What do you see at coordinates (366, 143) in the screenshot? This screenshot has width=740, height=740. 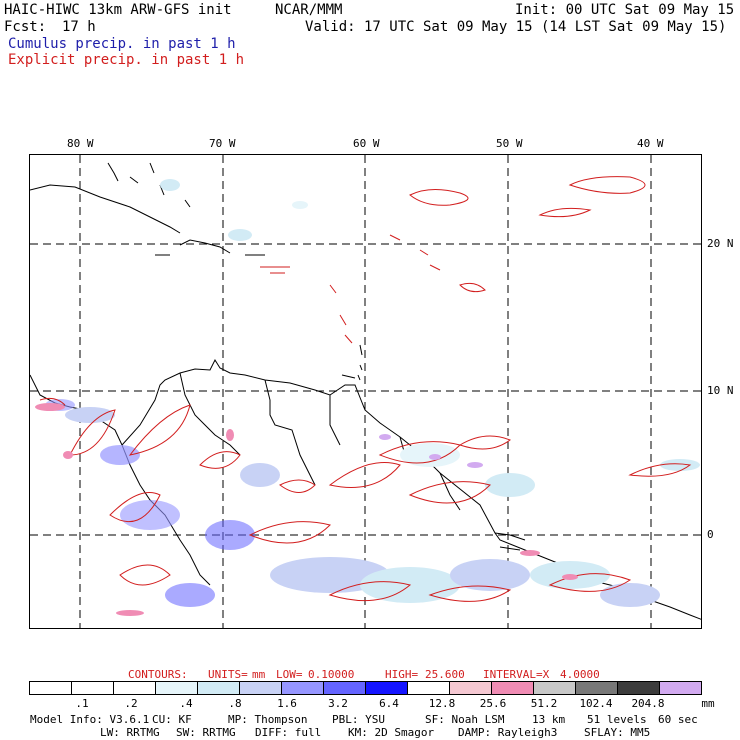 I see `lon-label-60w: 60 W` at bounding box center [366, 143].